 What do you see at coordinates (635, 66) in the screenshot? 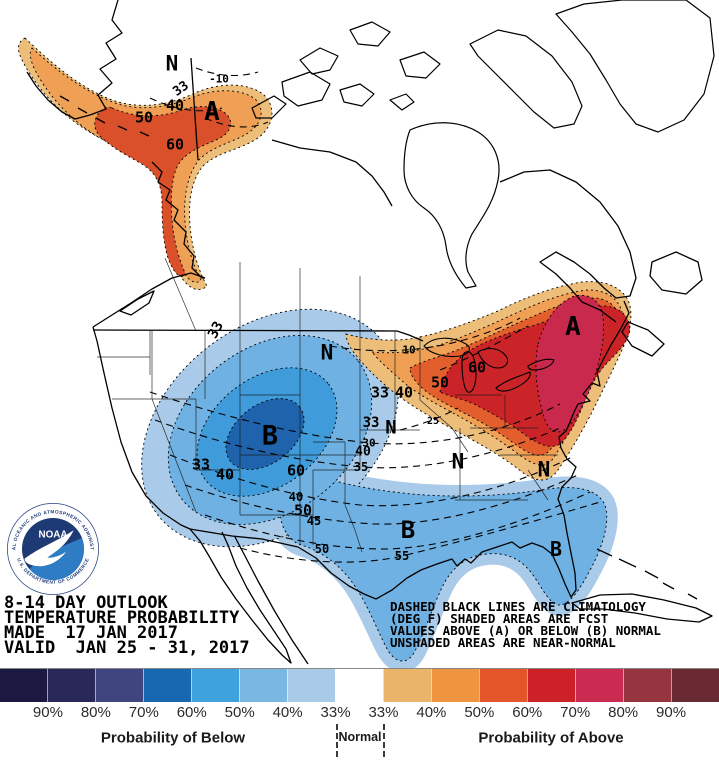
I see `greenland` at bounding box center [635, 66].